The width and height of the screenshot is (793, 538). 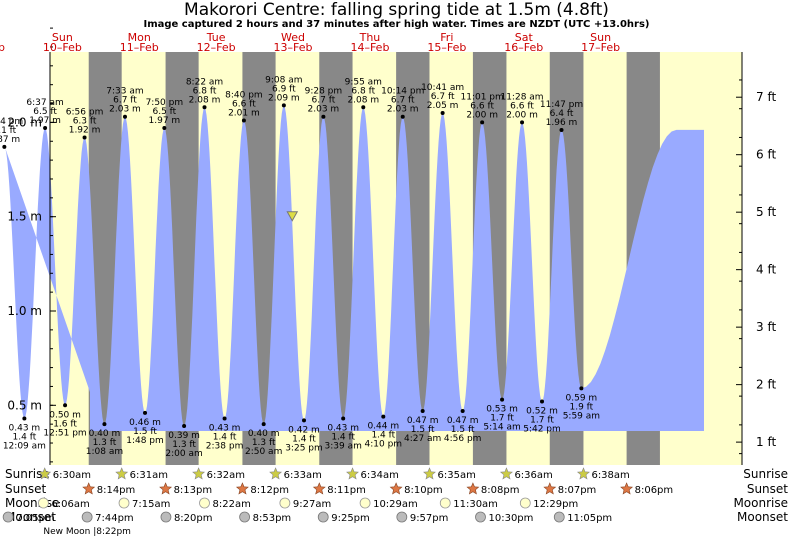 I want to click on low-tide-meters: 0.44 m, so click(x=383, y=427).